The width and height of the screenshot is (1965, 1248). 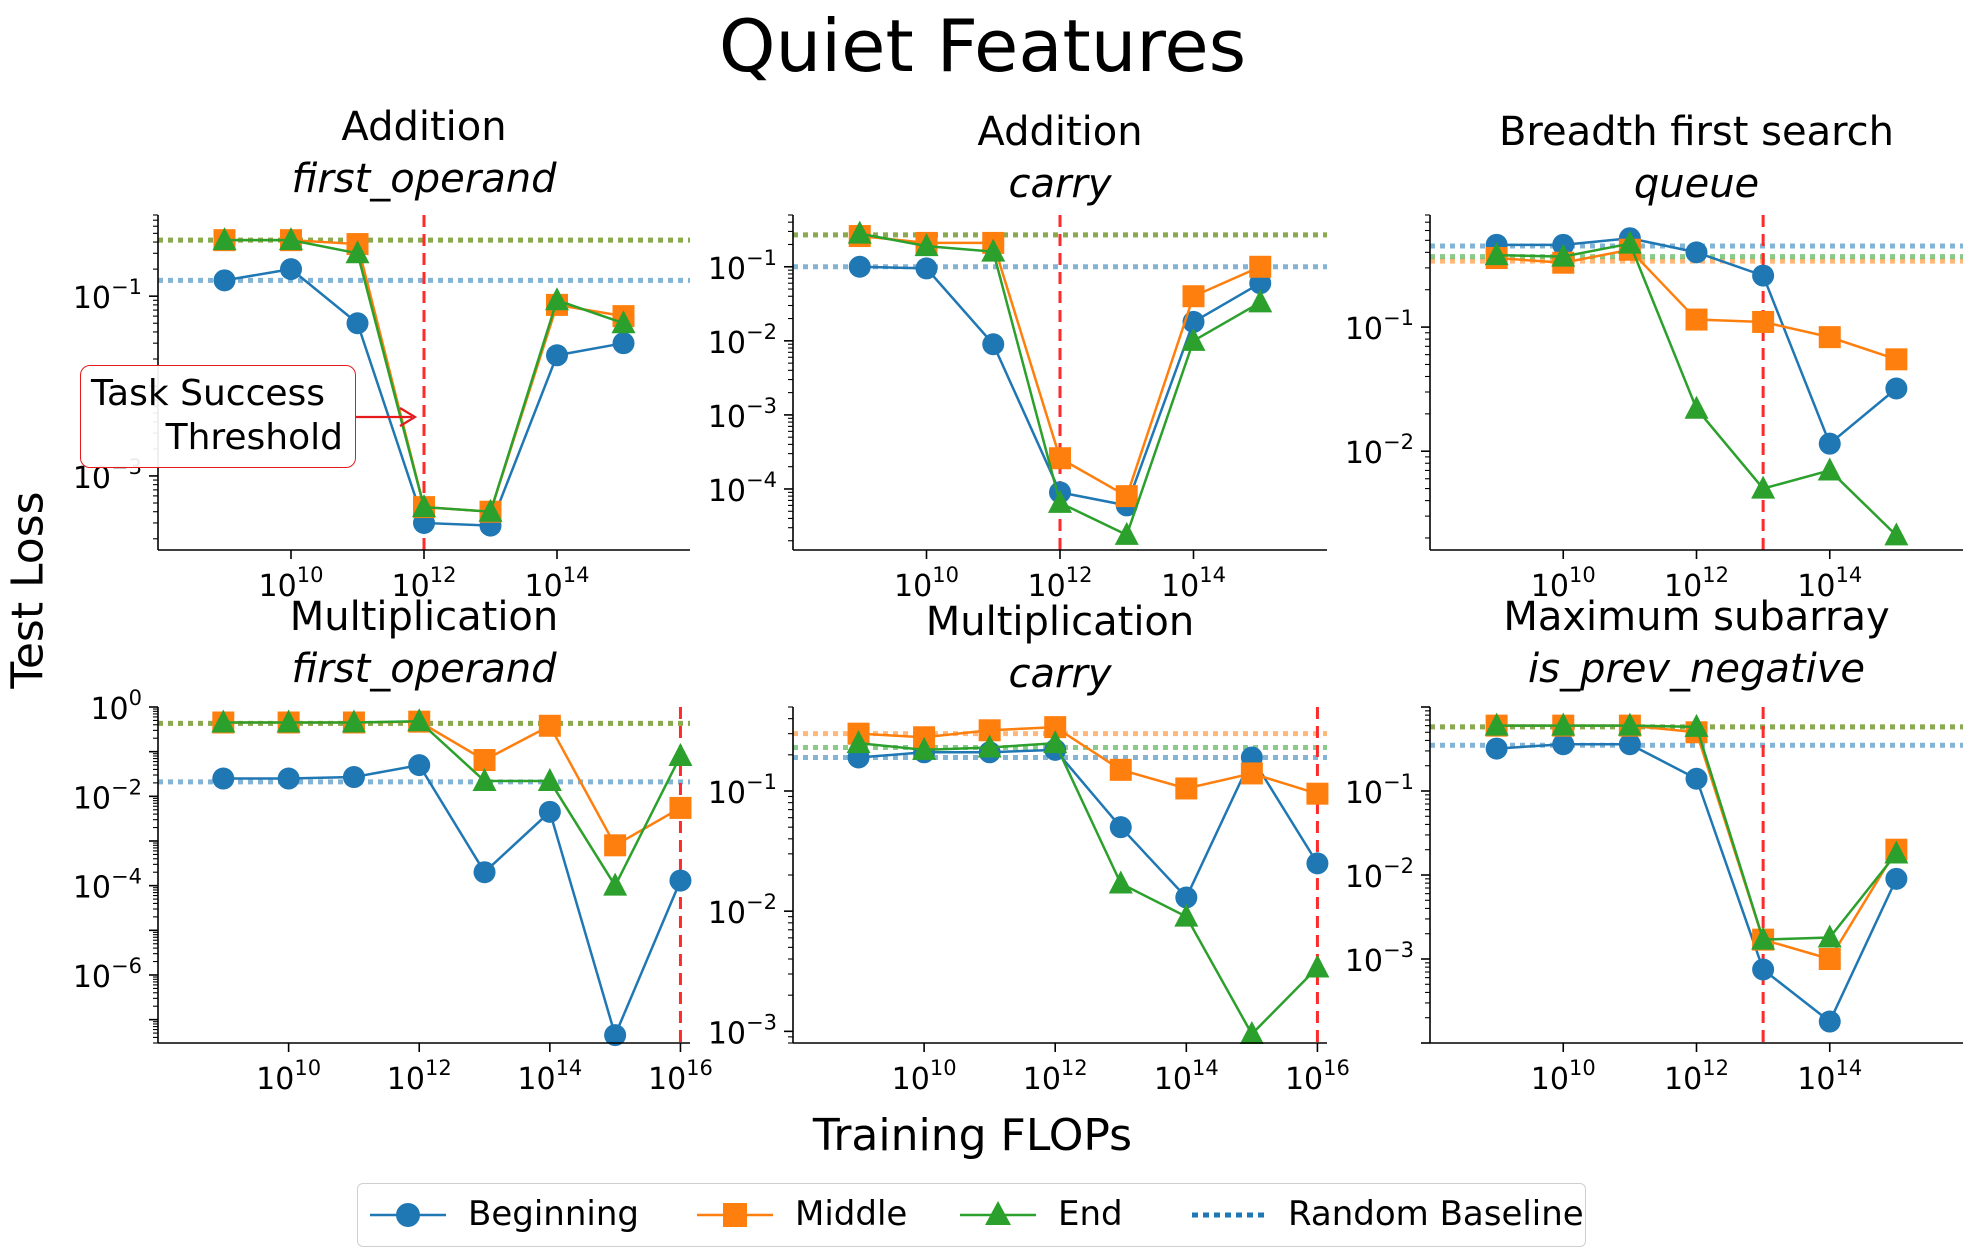 I want to click on x-axis-label: Training FLOPs, so click(x=972, y=1135).